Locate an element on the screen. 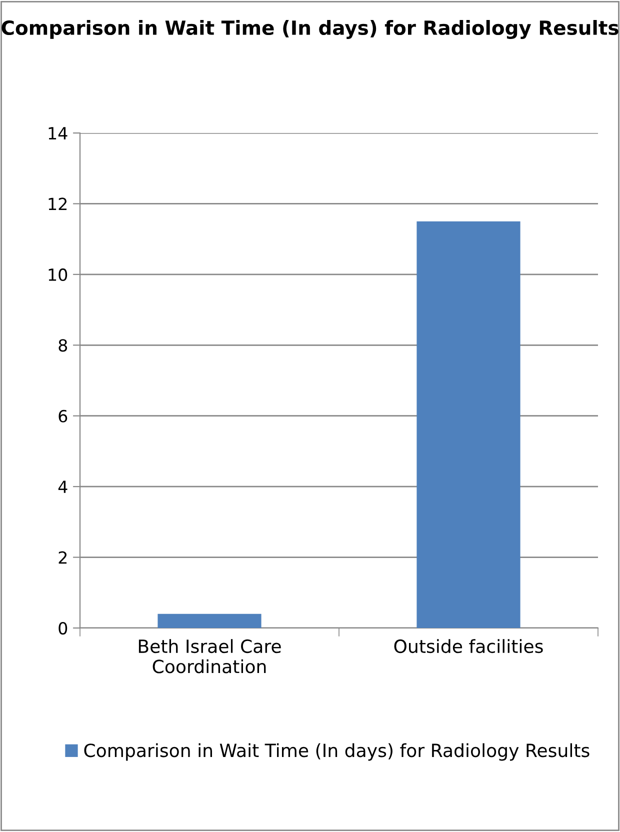  y-tick-label: 12 is located at coordinates (57, 204).